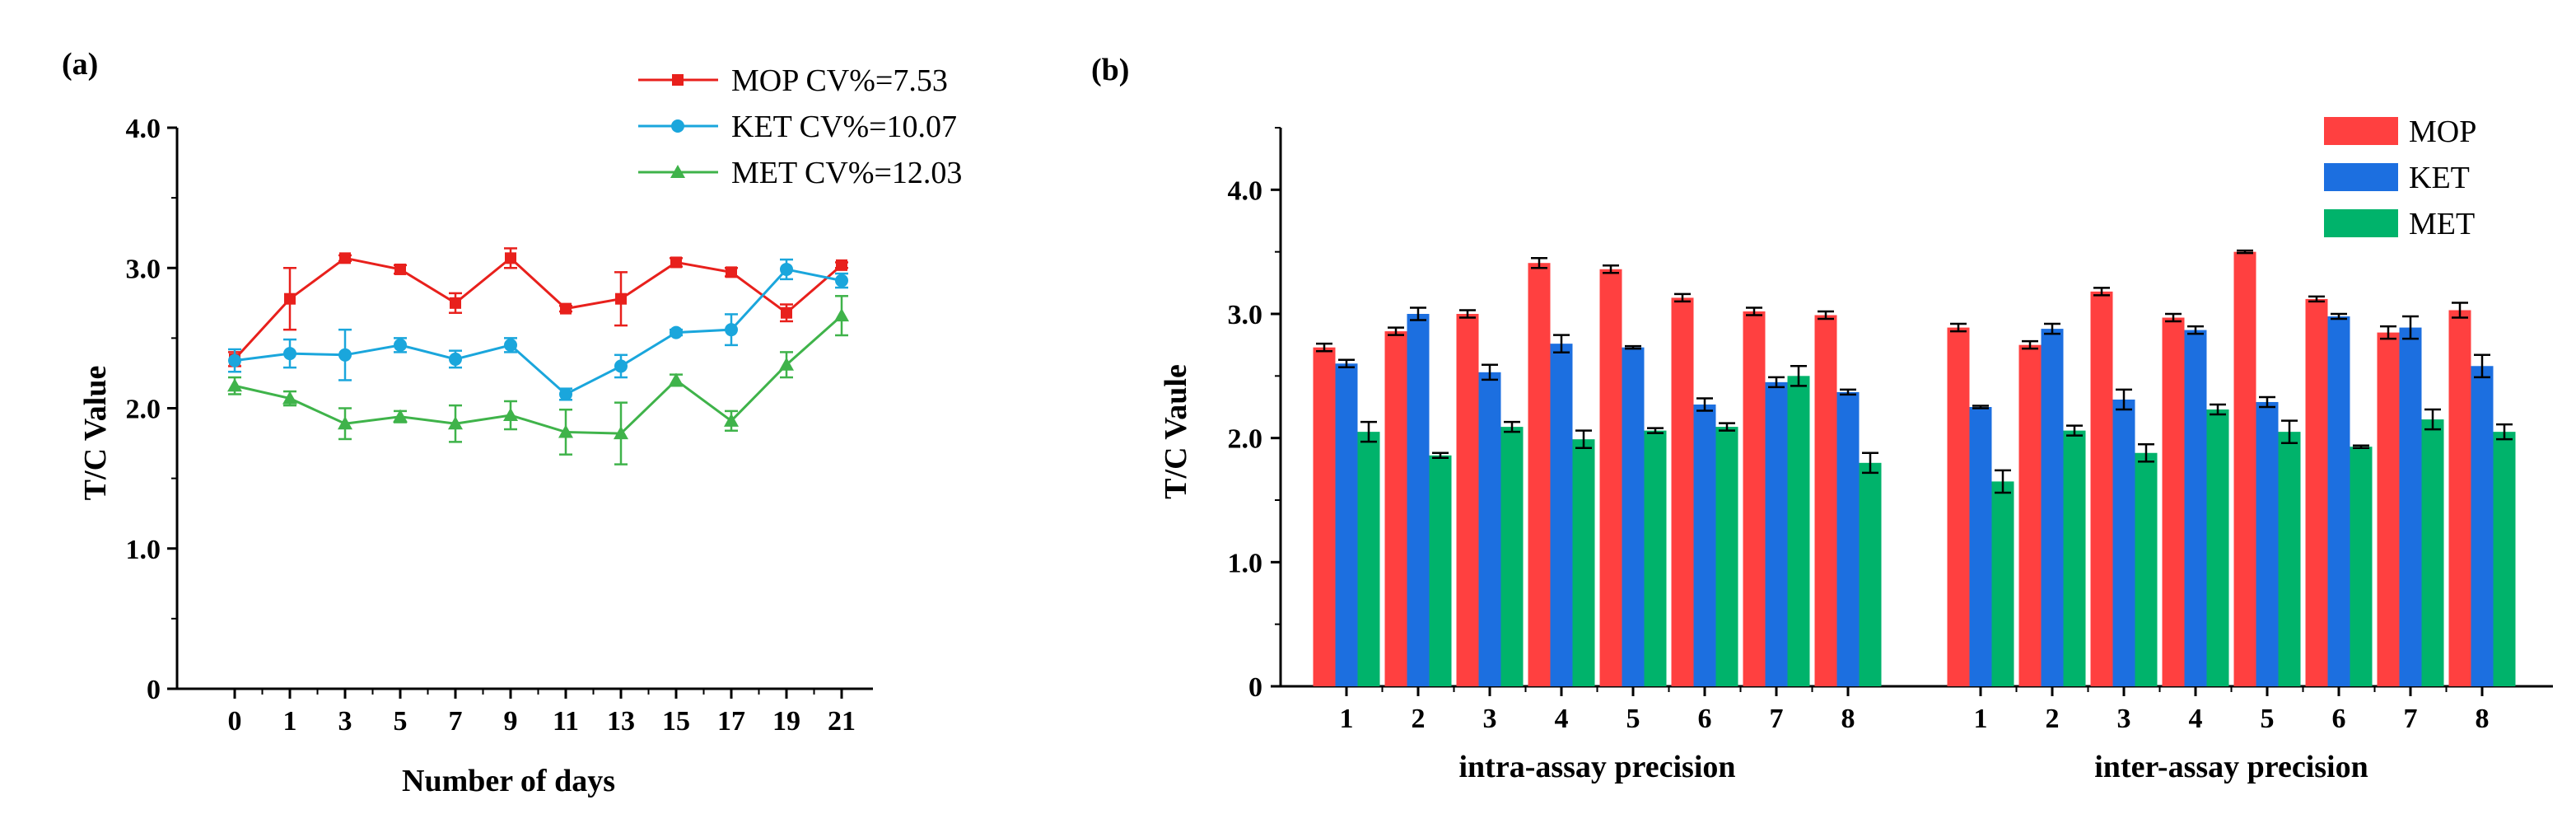 The height and width of the screenshot is (814, 2576). What do you see at coordinates (1110, 70) in the screenshot?
I see `panel-b-label: (b)` at bounding box center [1110, 70].